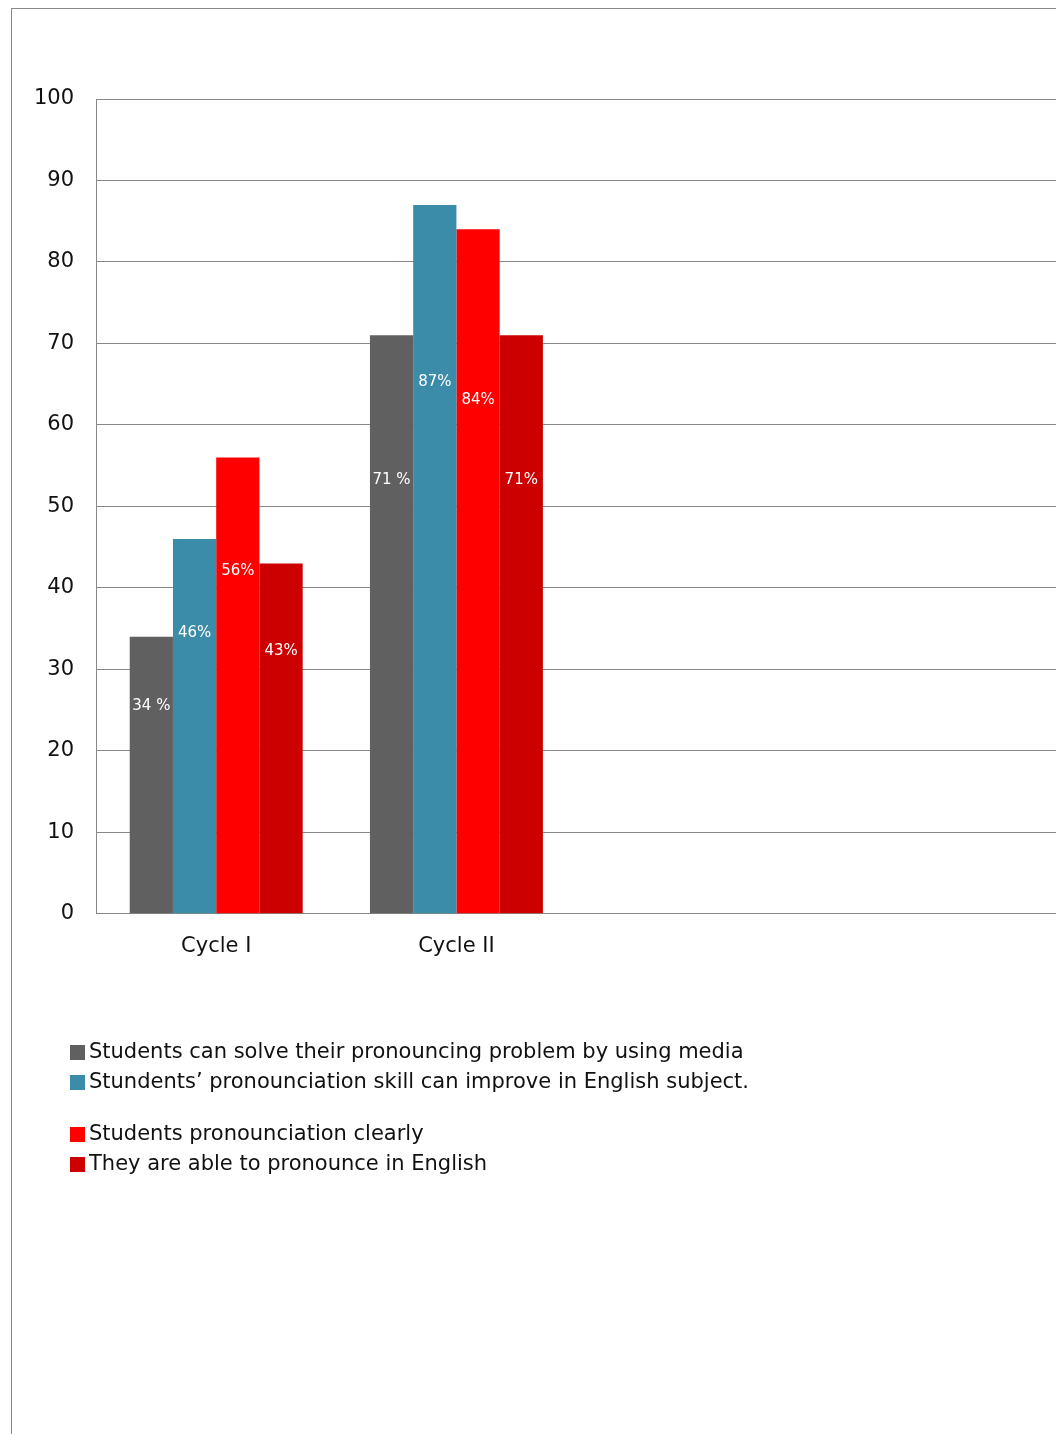  I want to click on y-tick-label: 80, so click(61, 260).